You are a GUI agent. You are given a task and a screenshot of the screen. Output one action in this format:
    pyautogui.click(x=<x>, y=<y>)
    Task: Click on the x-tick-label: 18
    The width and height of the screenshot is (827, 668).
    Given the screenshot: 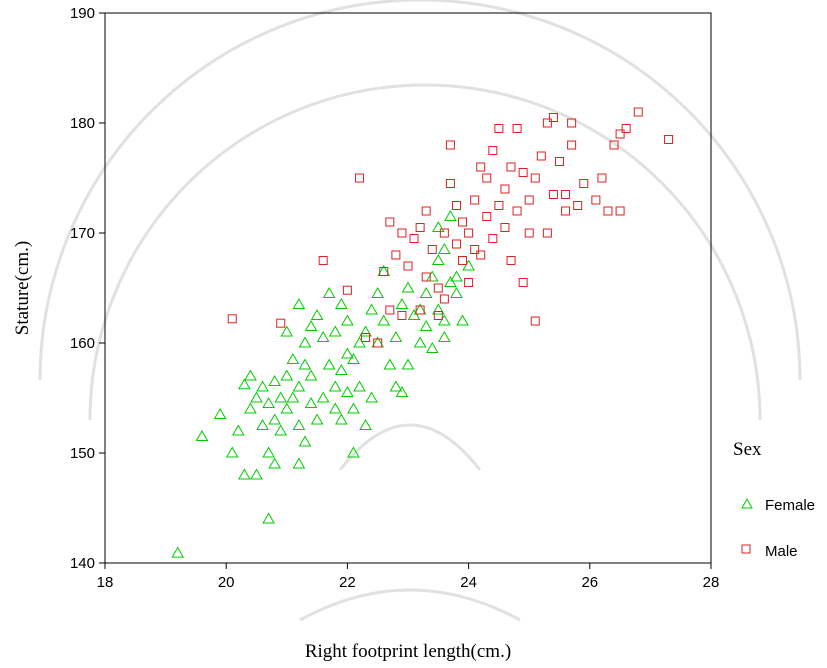 What is the action you would take?
    pyautogui.click(x=105, y=582)
    